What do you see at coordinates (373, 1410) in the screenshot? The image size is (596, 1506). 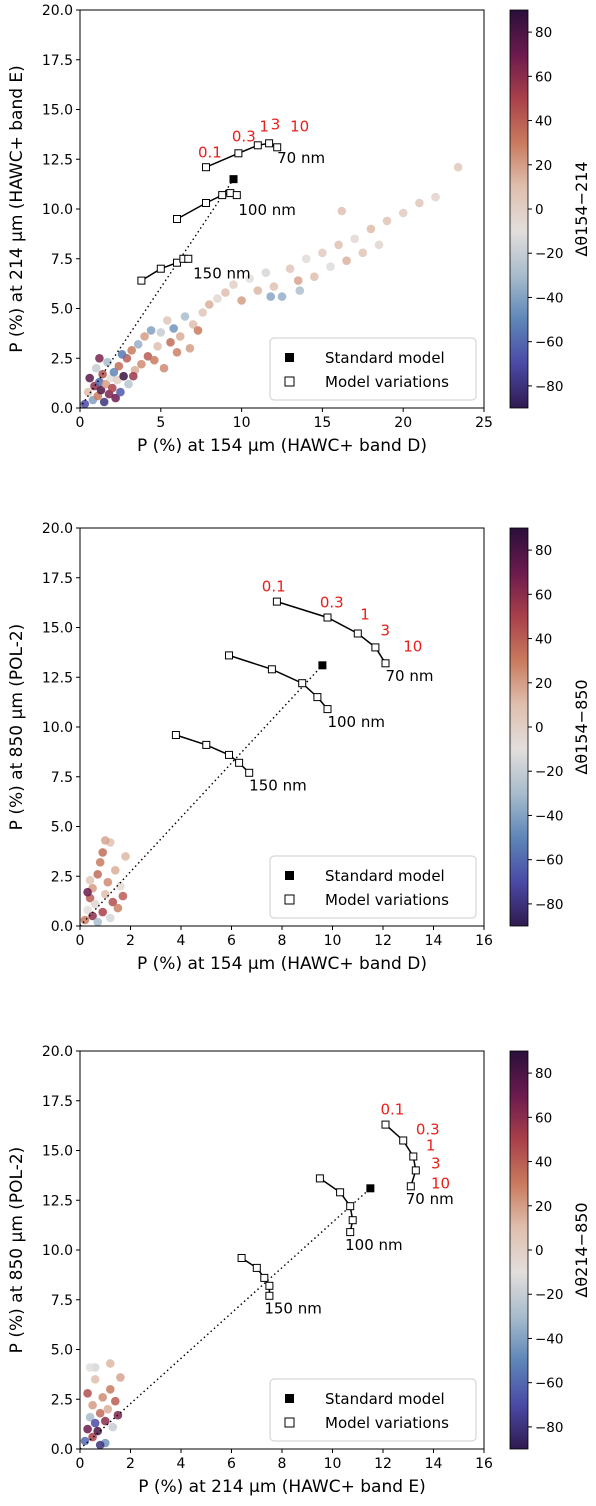 I see `legend: Standard model Model variations` at bounding box center [373, 1410].